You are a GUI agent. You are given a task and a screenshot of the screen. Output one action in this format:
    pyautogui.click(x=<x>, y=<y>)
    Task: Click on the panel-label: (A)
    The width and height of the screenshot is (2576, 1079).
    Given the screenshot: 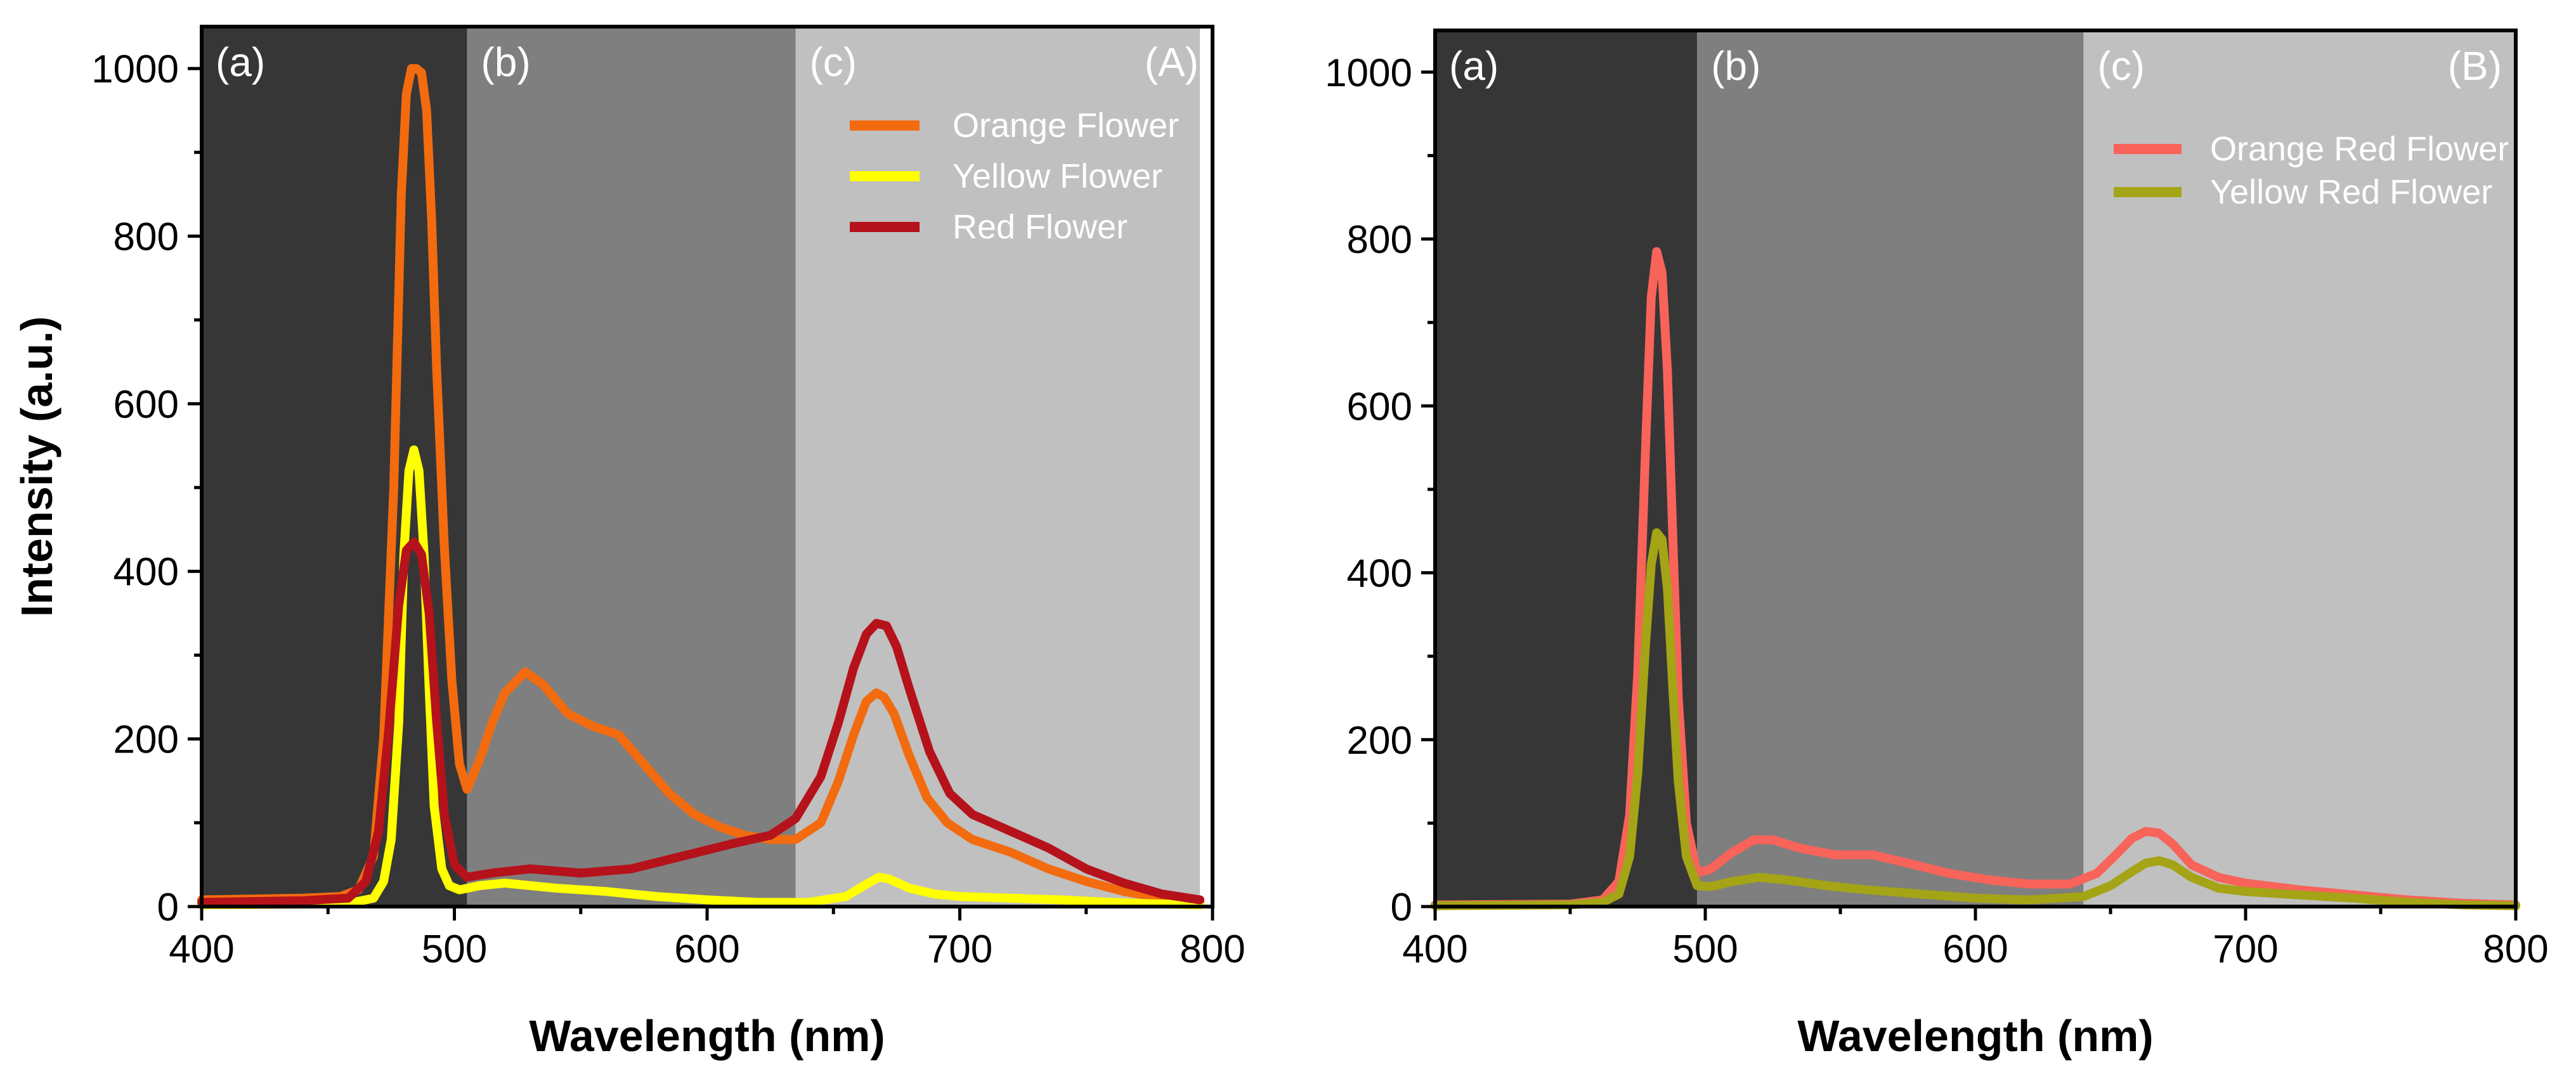 What is the action you would take?
    pyautogui.click(x=1172, y=62)
    